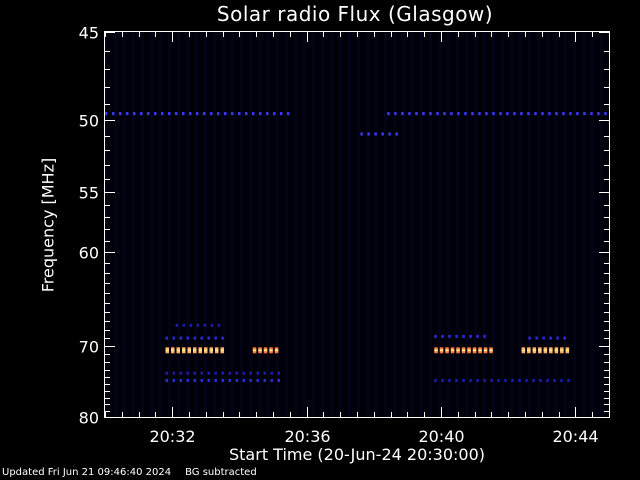  What do you see at coordinates (89, 418) in the screenshot?
I see `y-tick-label: 80` at bounding box center [89, 418].